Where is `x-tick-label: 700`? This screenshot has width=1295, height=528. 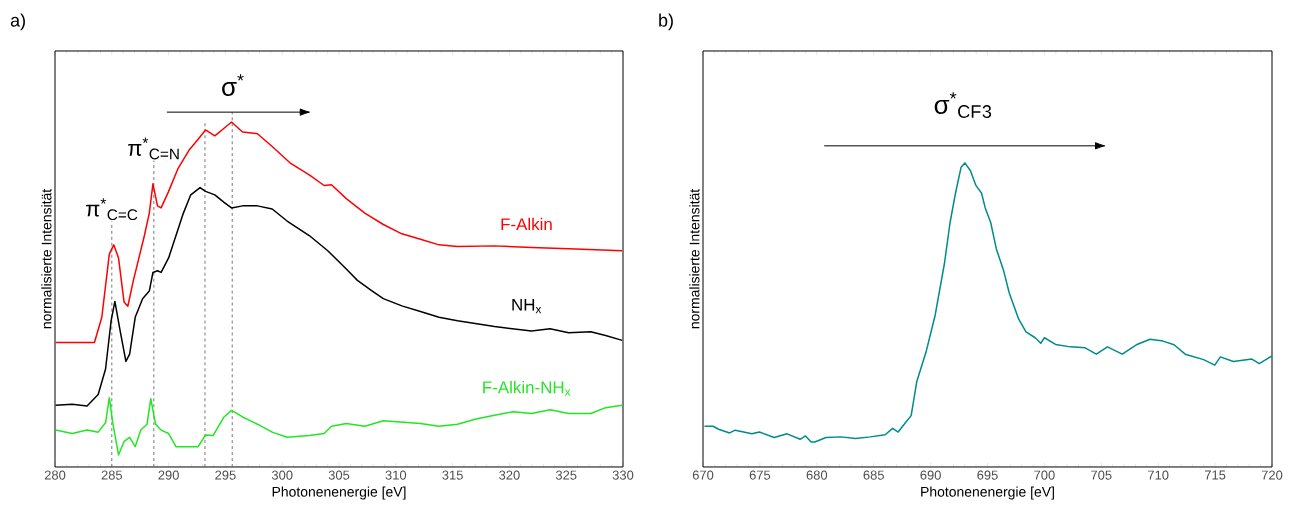
x-tick-label: 700 is located at coordinates (1044, 475).